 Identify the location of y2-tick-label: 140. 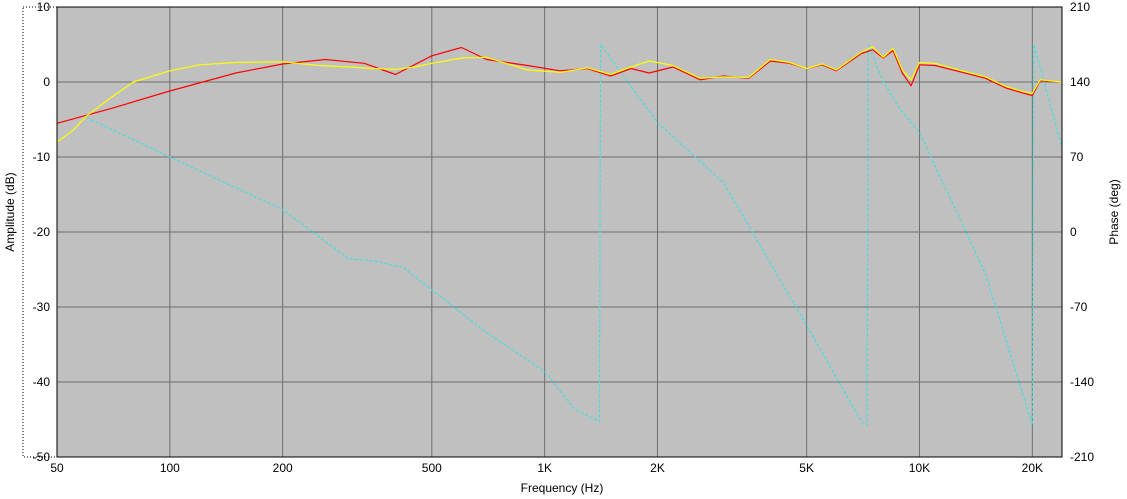
(1080, 82).